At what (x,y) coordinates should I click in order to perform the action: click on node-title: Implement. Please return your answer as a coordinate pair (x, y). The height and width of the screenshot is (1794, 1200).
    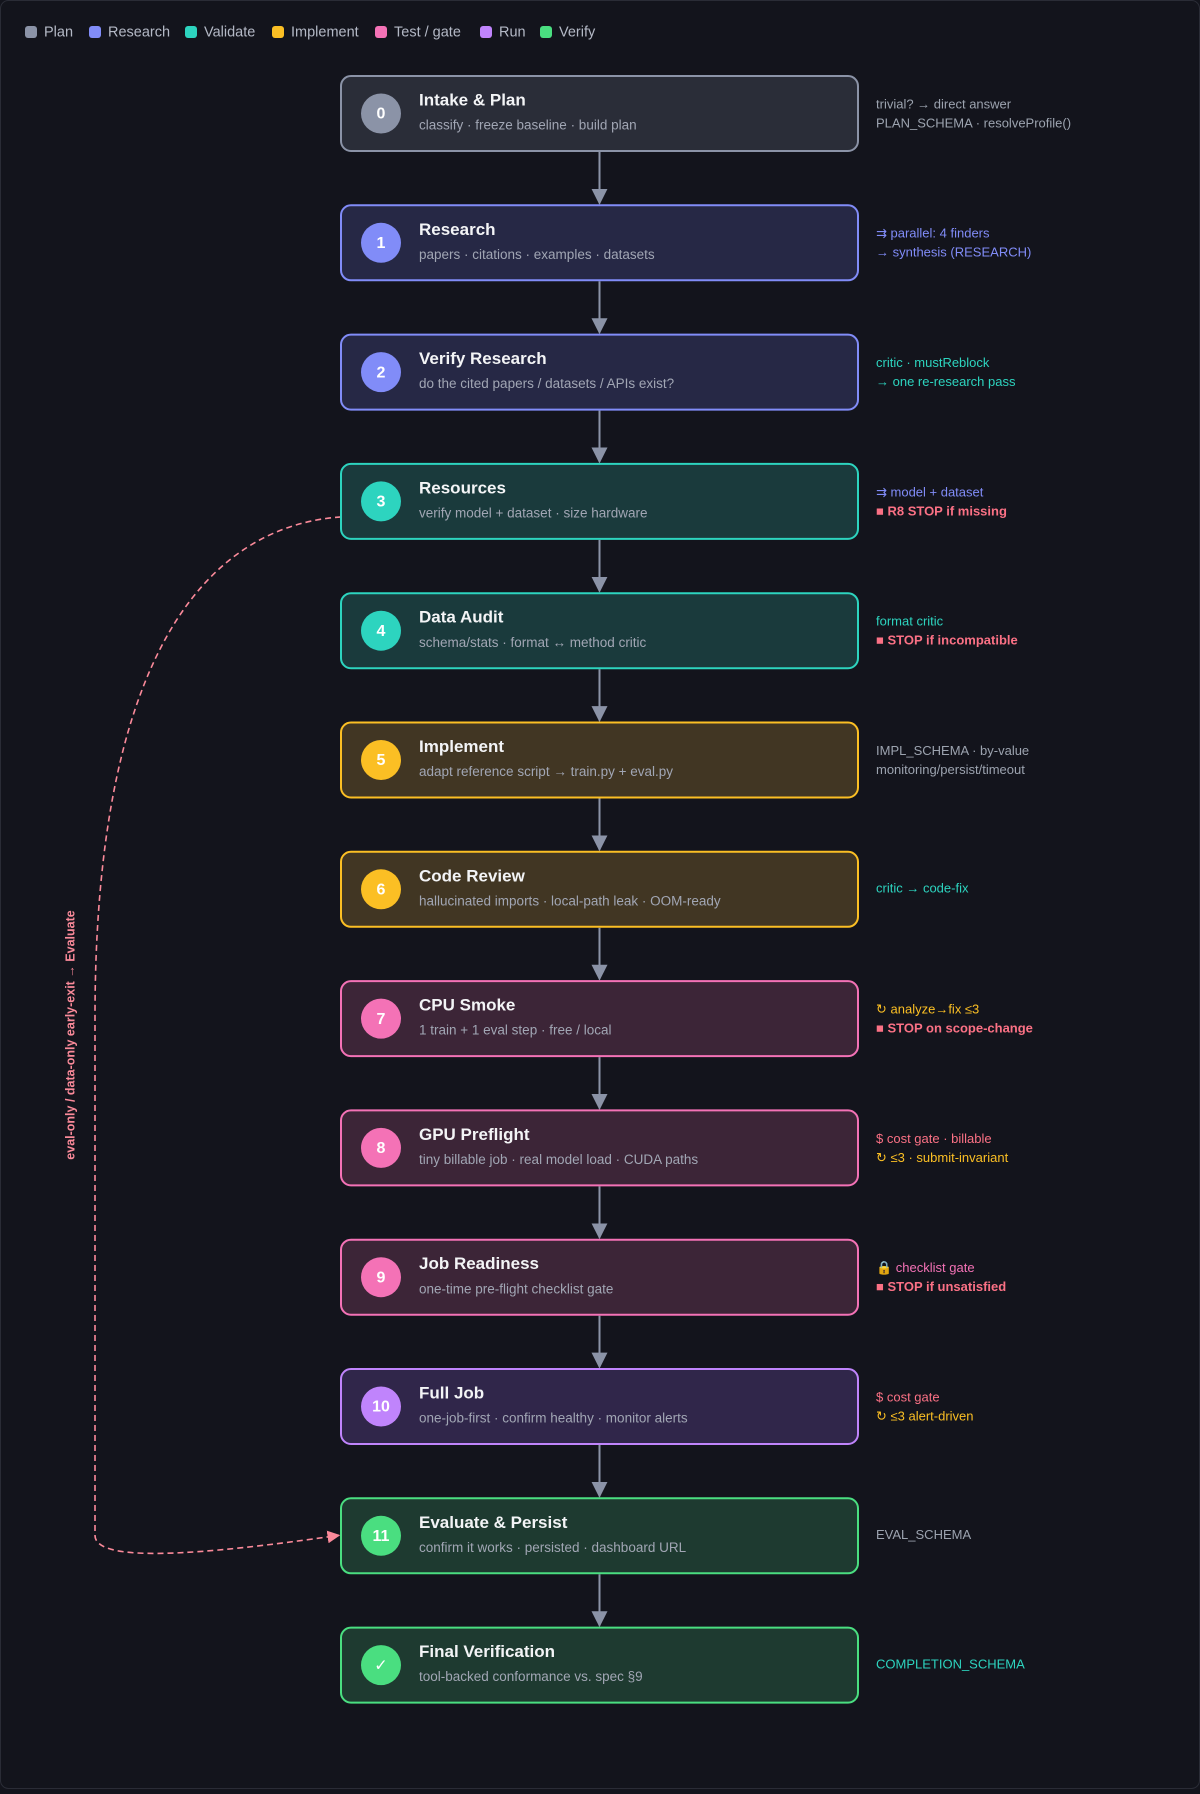
    Looking at the image, I should click on (461, 746).